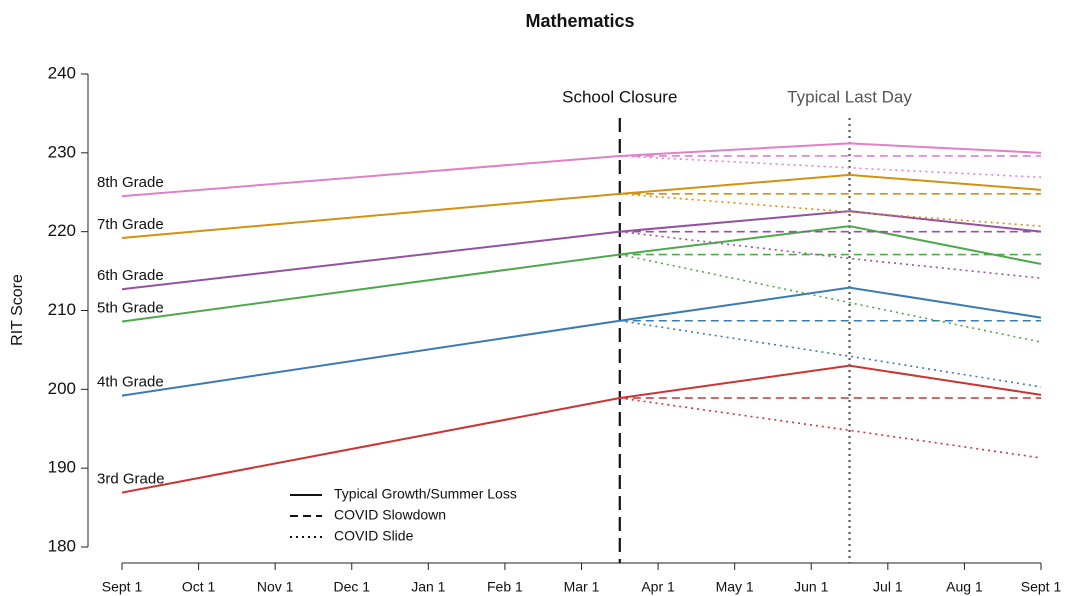 The width and height of the screenshot is (1065, 596). I want to click on y-tick-label: 200, so click(62, 388).